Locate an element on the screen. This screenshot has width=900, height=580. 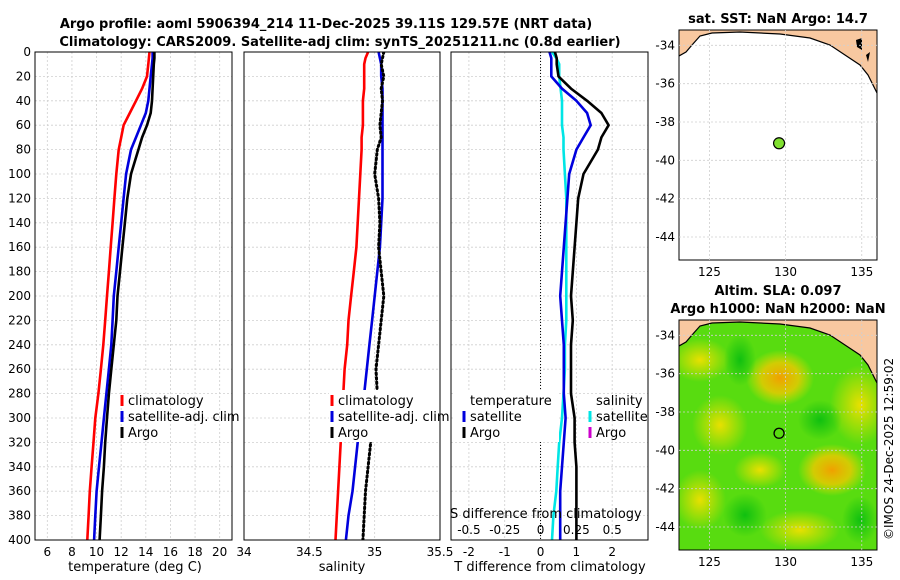
sst-map-axes: 125 130 135 -34 -36 -38 -40 -42 -44 is located at coordinates (766, 154).